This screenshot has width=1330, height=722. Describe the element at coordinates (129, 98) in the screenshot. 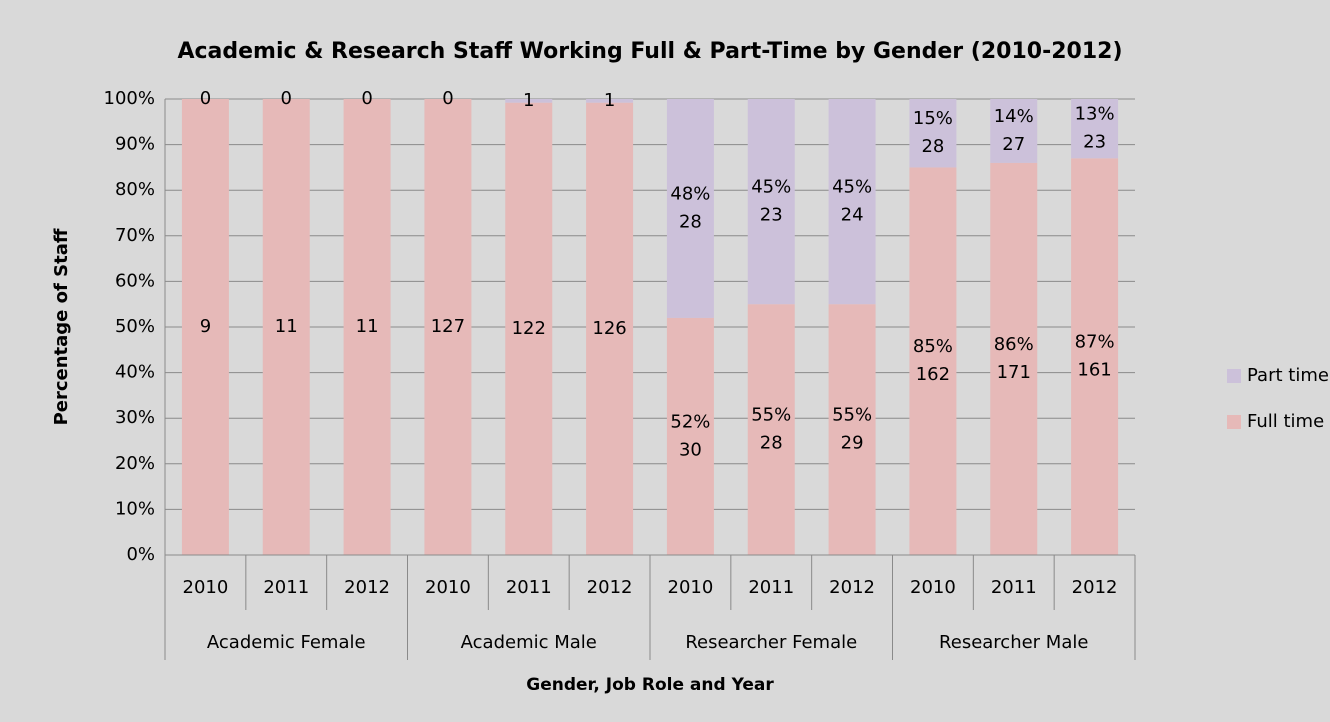

I see `y-tick-label: 100%` at that location.